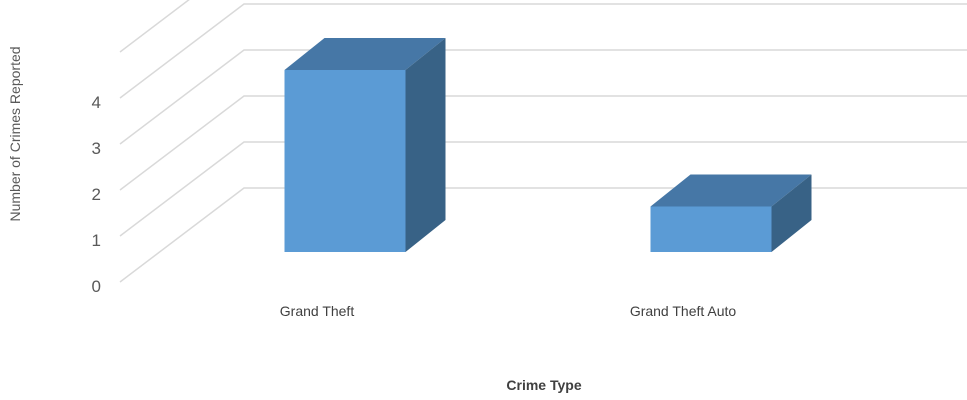  Describe the element at coordinates (96, 240) in the screenshot. I see `y-tick-label: 1` at that location.